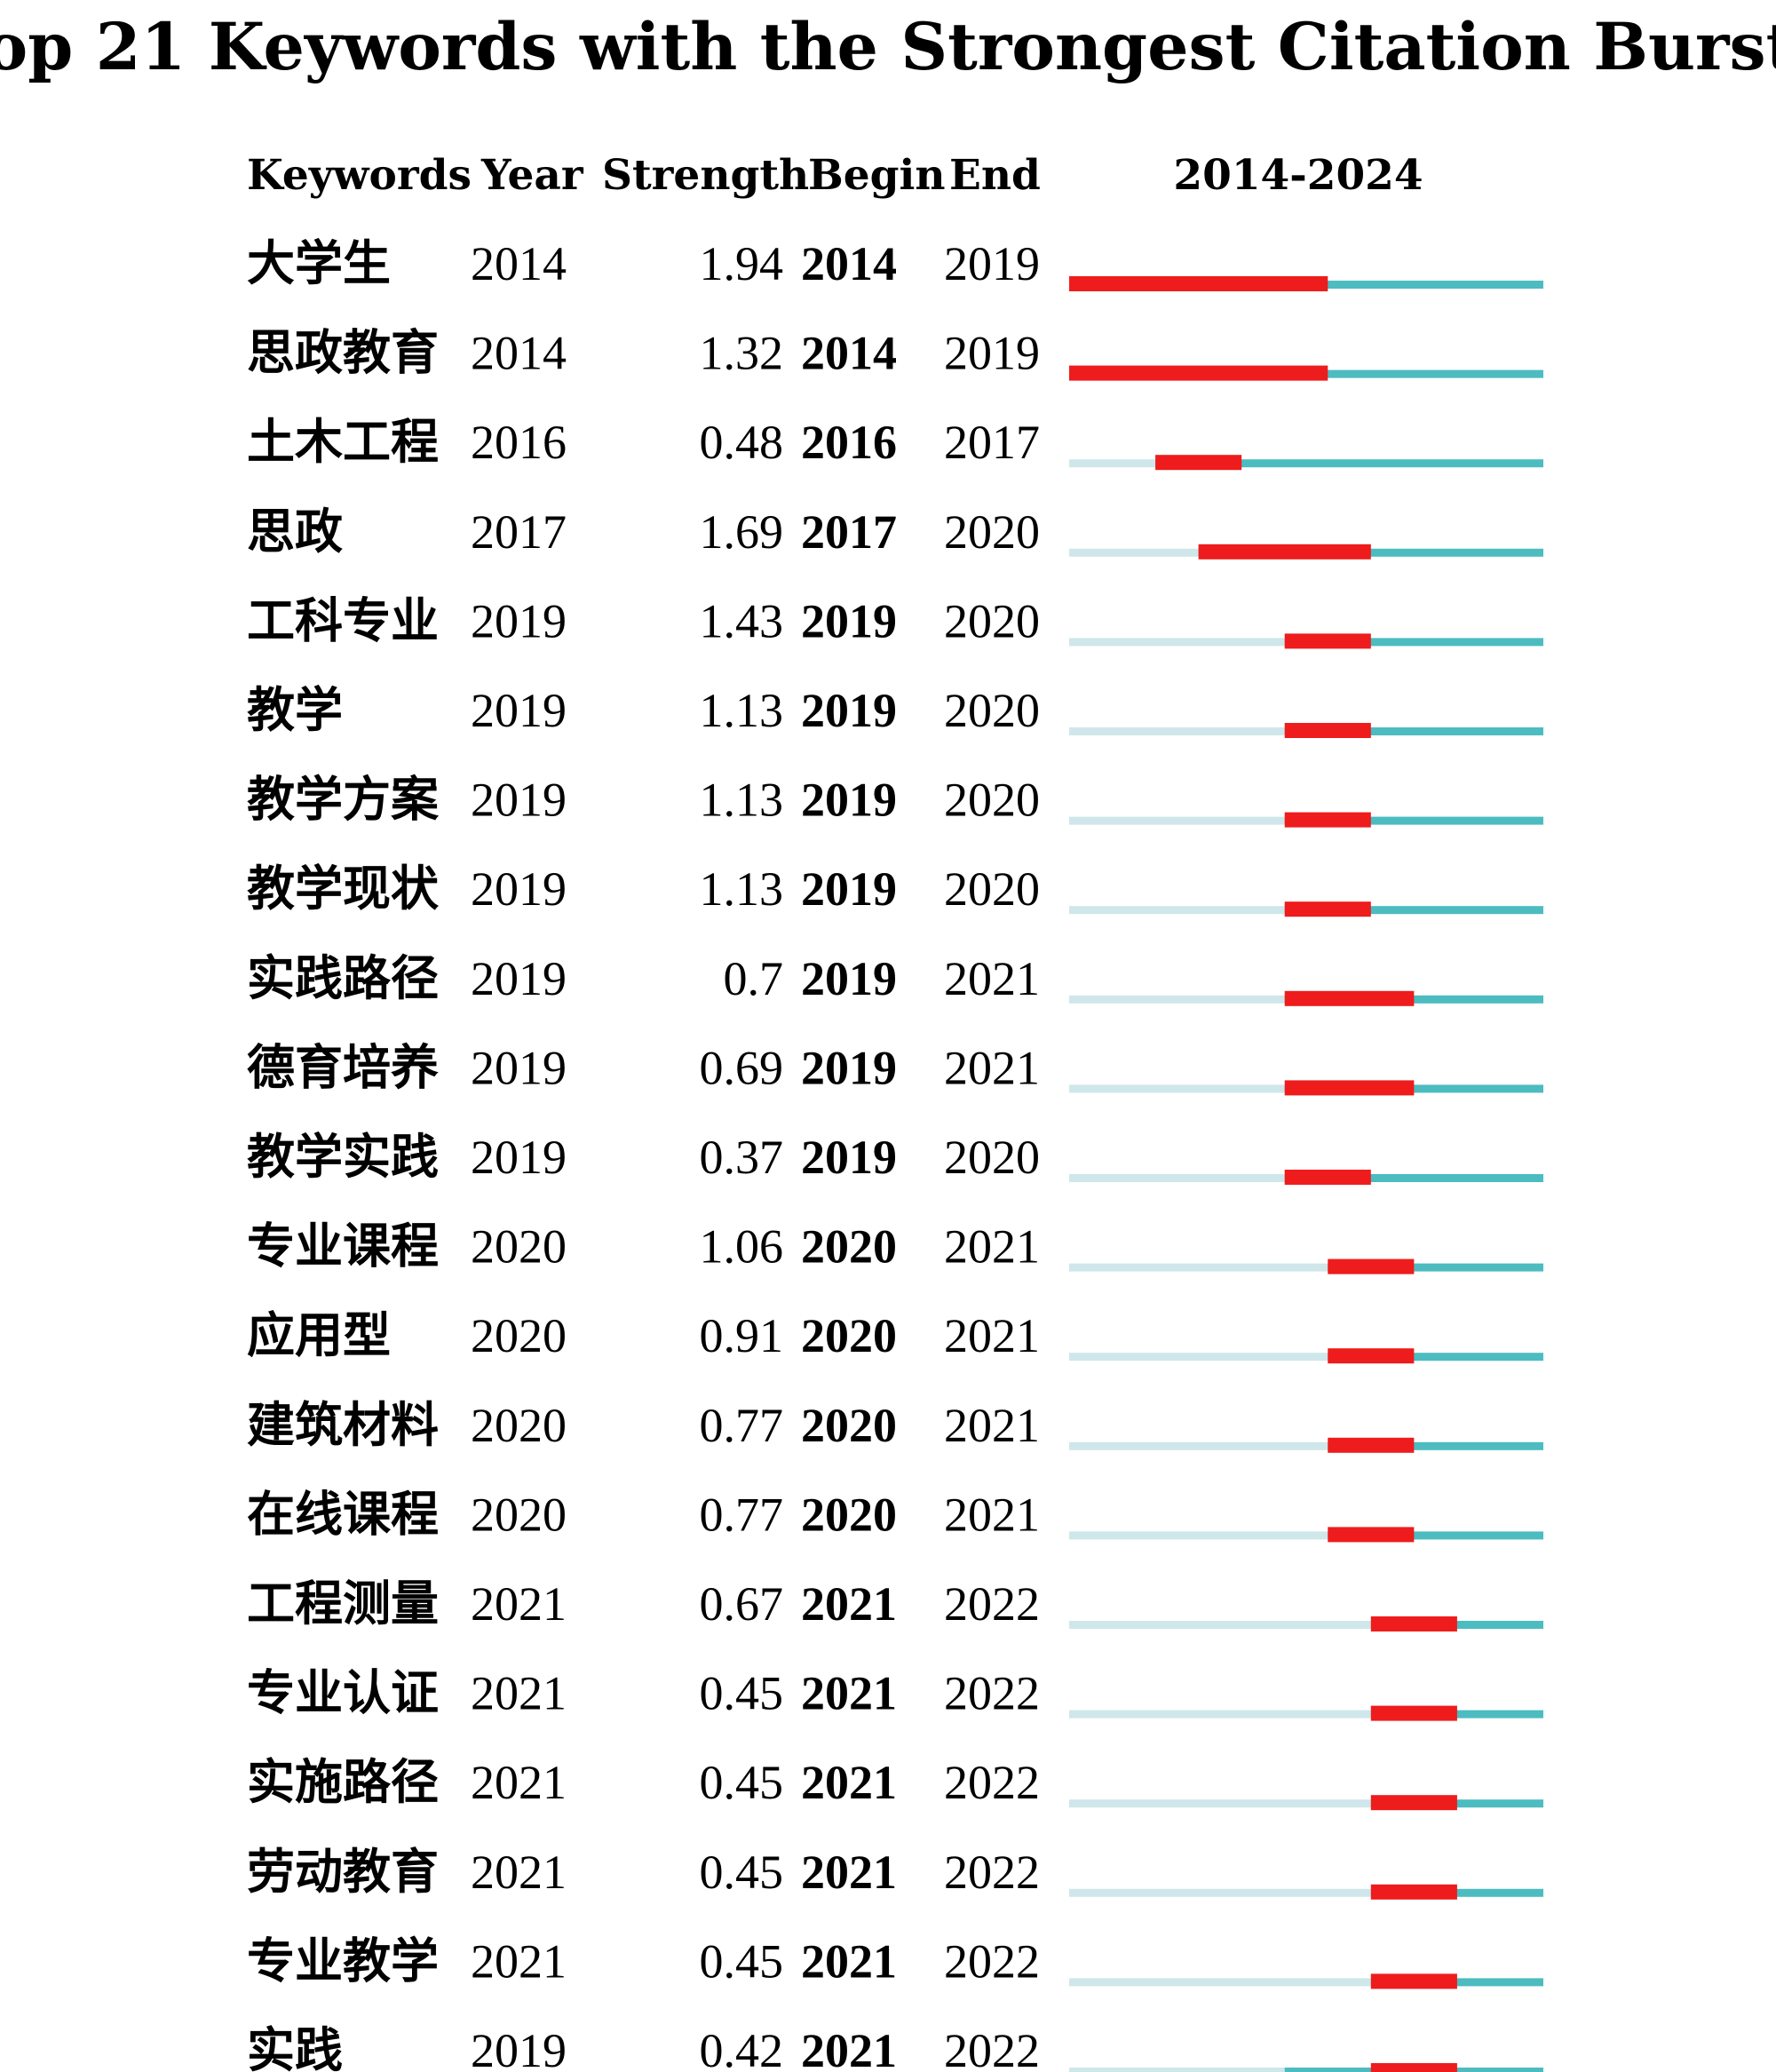 The height and width of the screenshot is (2072, 1776). I want to click on burst-row: 思政教育 2014 1.32 2014 2019, so click(895, 353).